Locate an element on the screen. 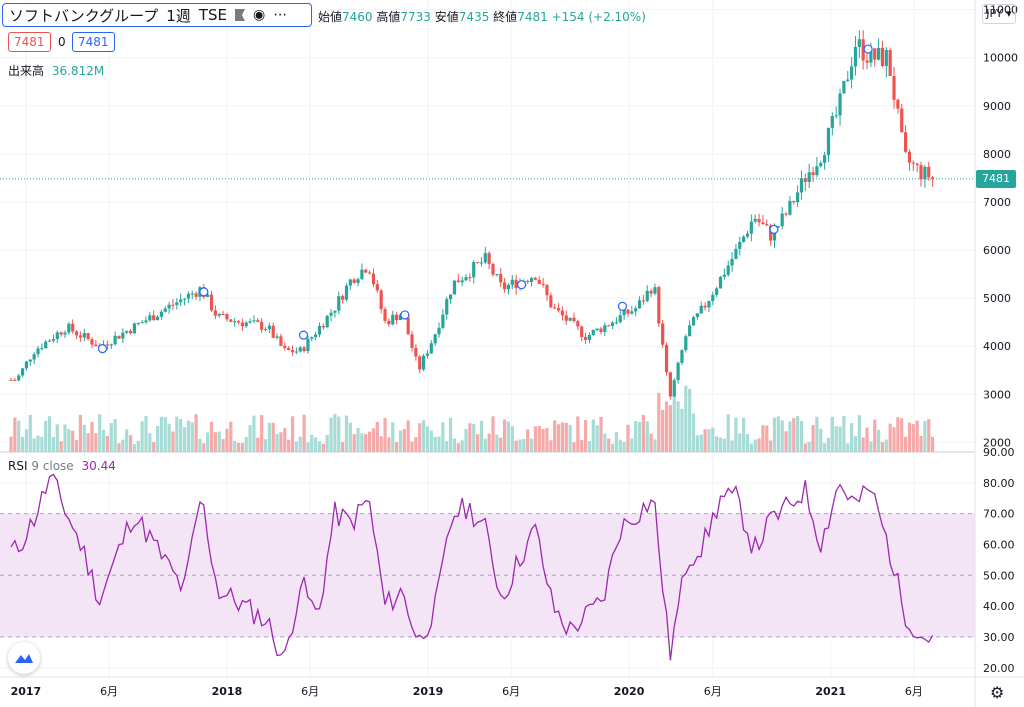  symbol-box: ソフトバンクグループ 1週 TSE ◉ ⋯ is located at coordinates (157, 15).